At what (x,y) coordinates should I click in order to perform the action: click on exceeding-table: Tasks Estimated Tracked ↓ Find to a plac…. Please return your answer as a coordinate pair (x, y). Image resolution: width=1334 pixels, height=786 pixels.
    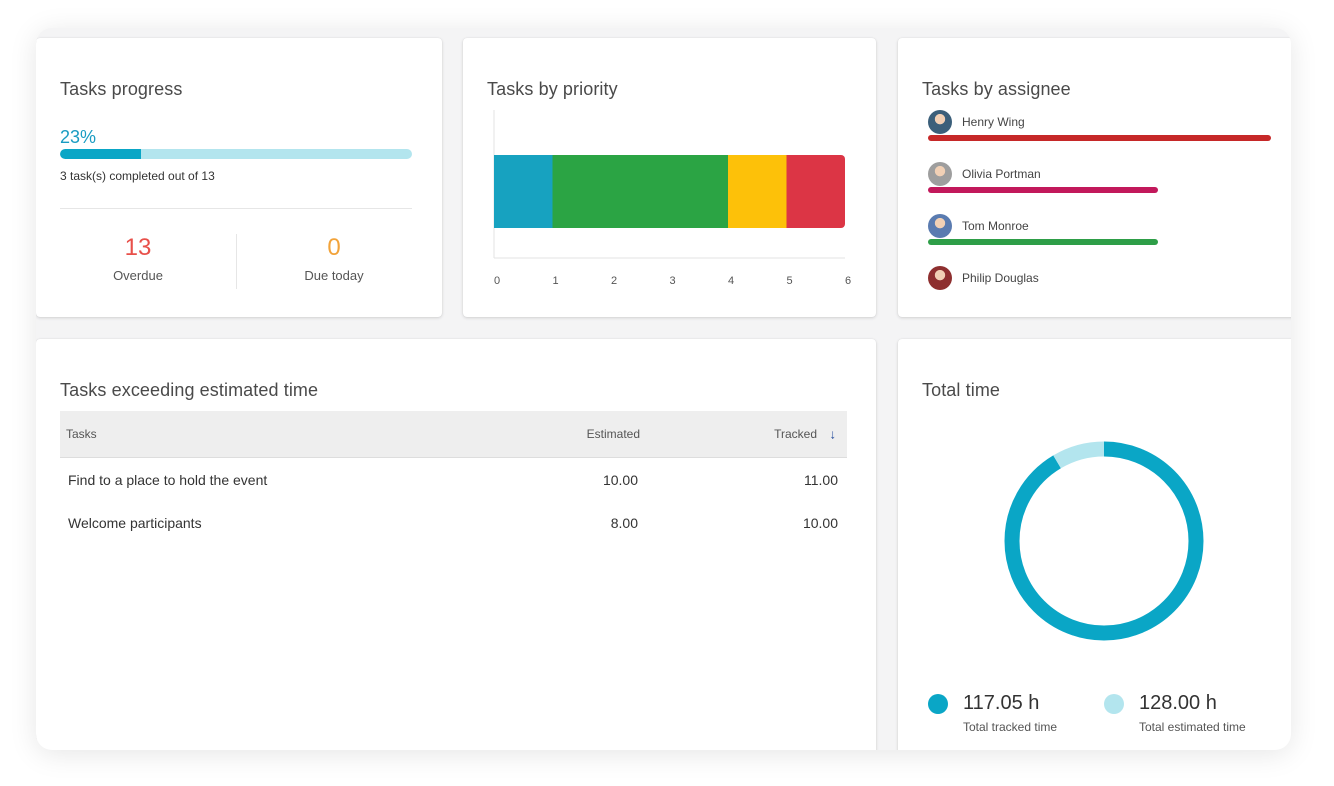
    Looking at the image, I should click on (453, 477).